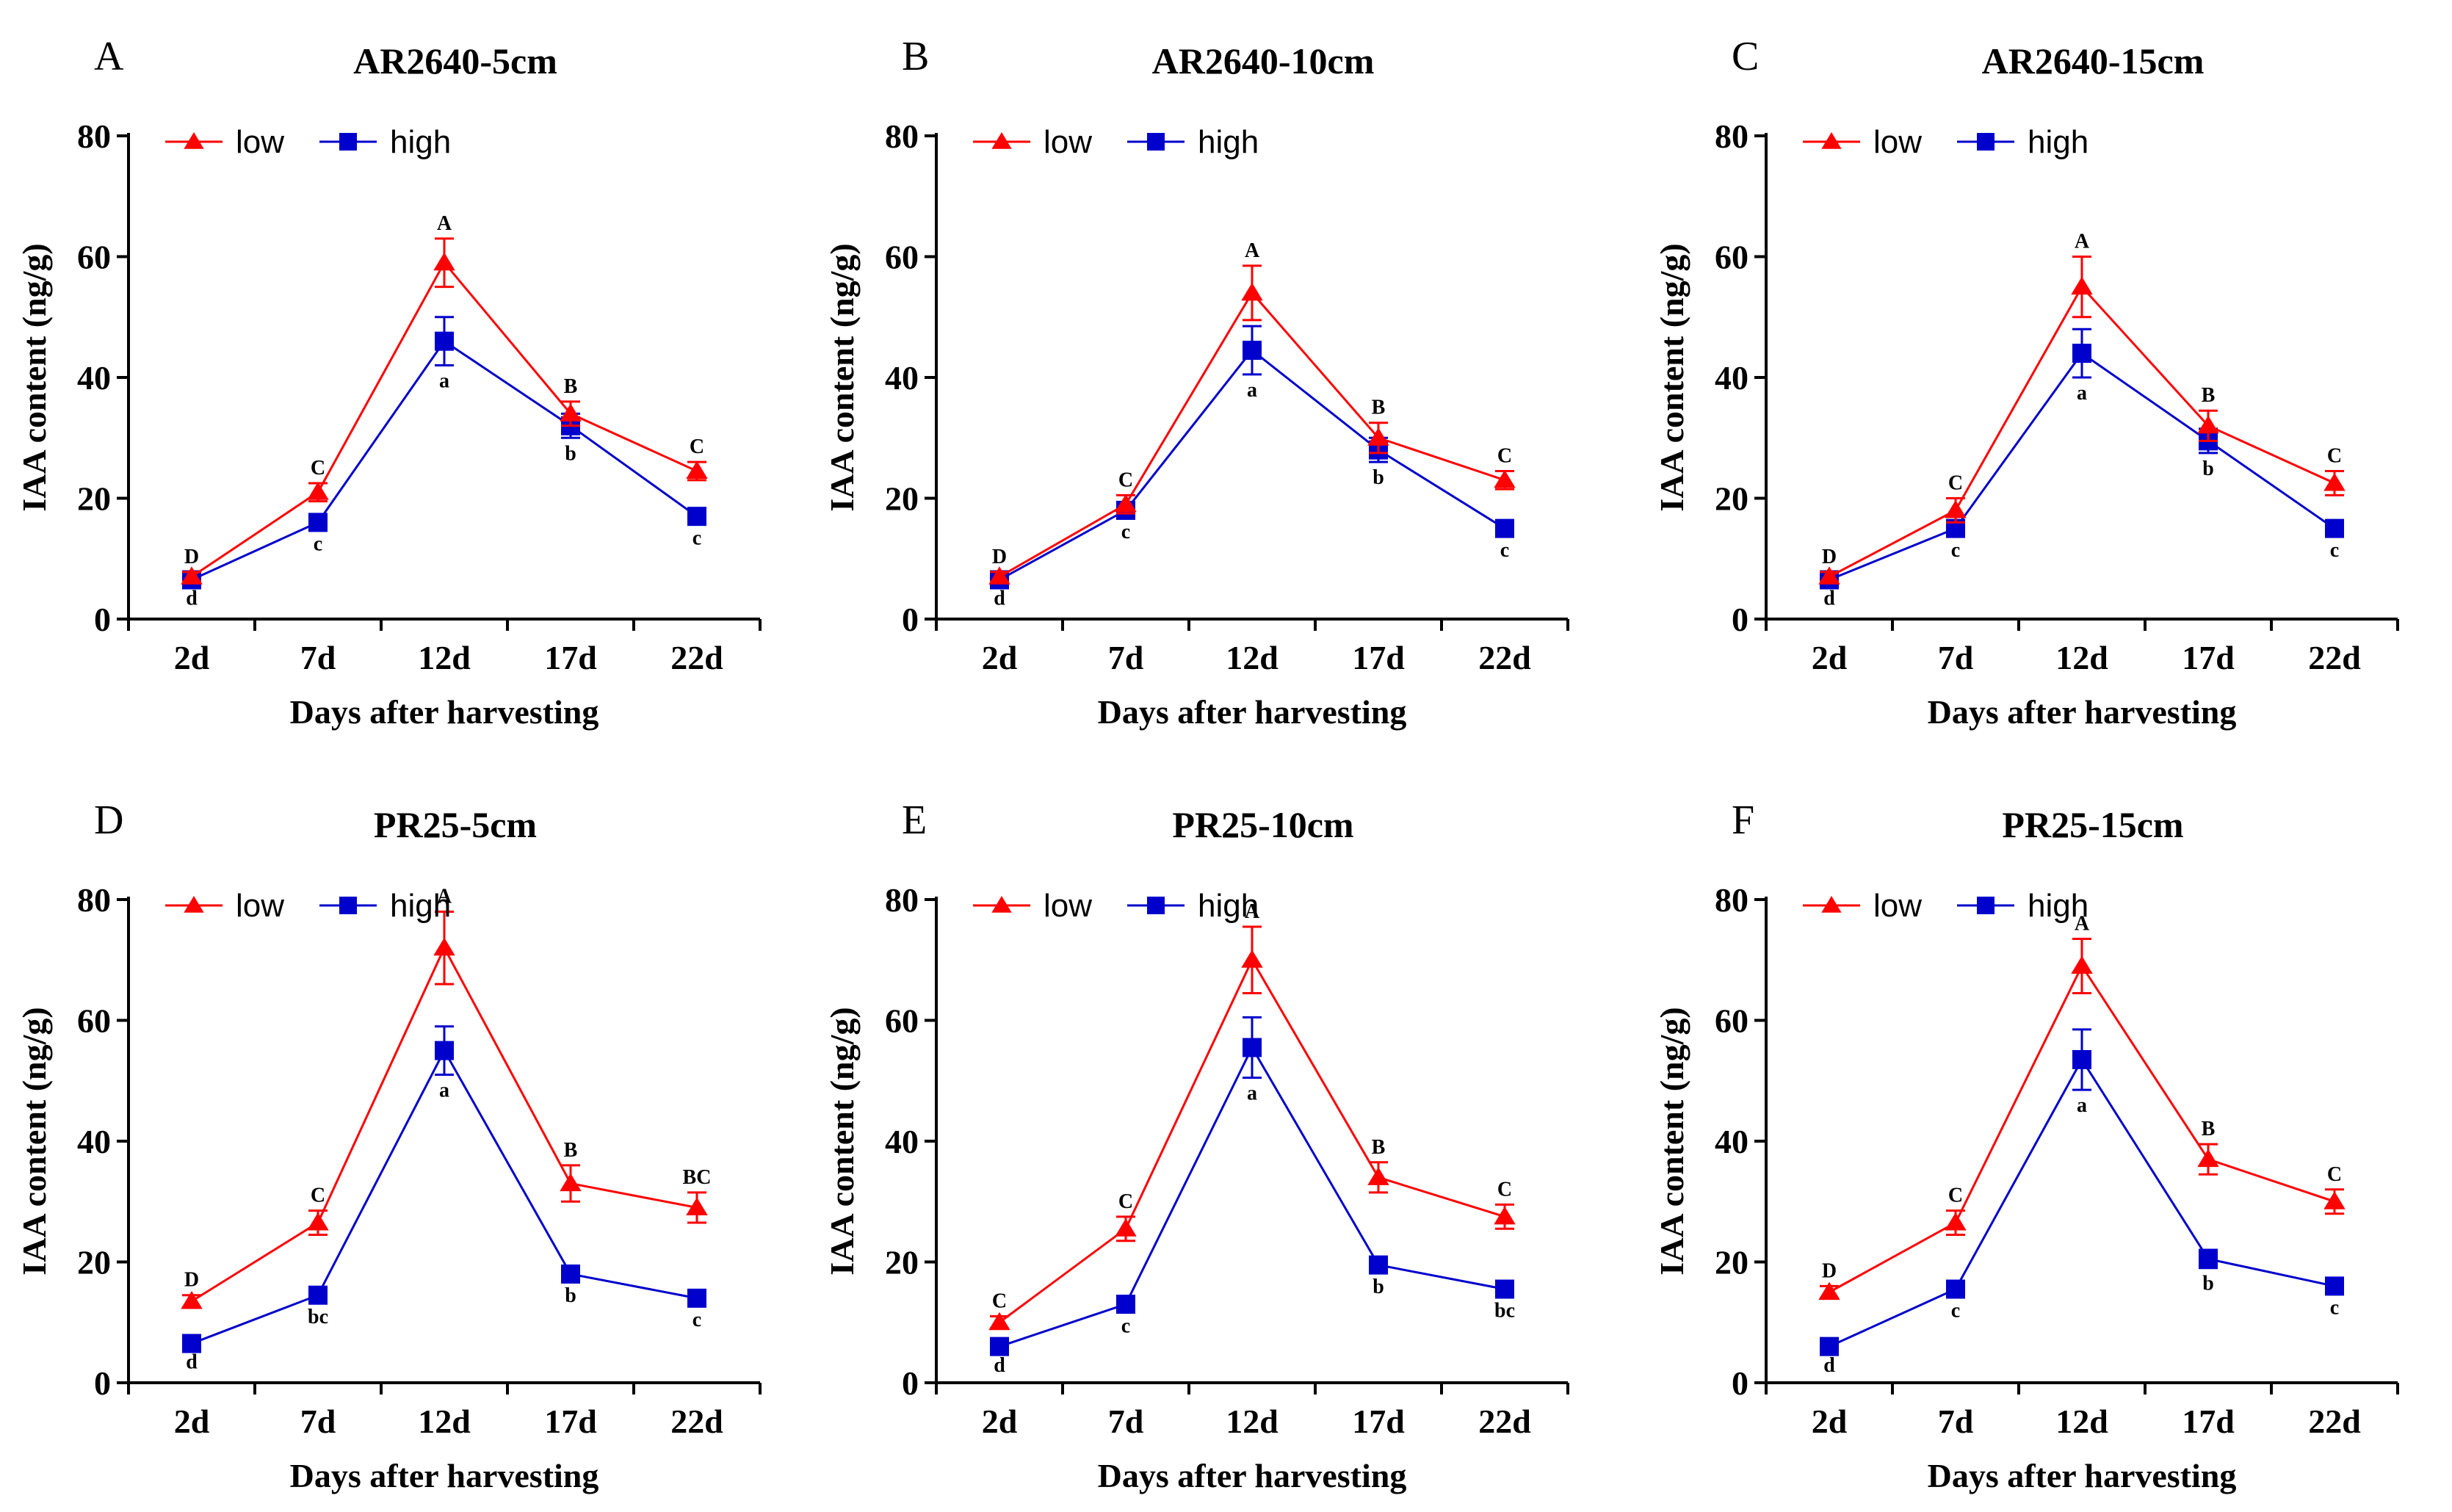 This screenshot has width=2452, height=1512. What do you see at coordinates (902, 1142) in the screenshot?
I see `y-tick-label: 40` at bounding box center [902, 1142].